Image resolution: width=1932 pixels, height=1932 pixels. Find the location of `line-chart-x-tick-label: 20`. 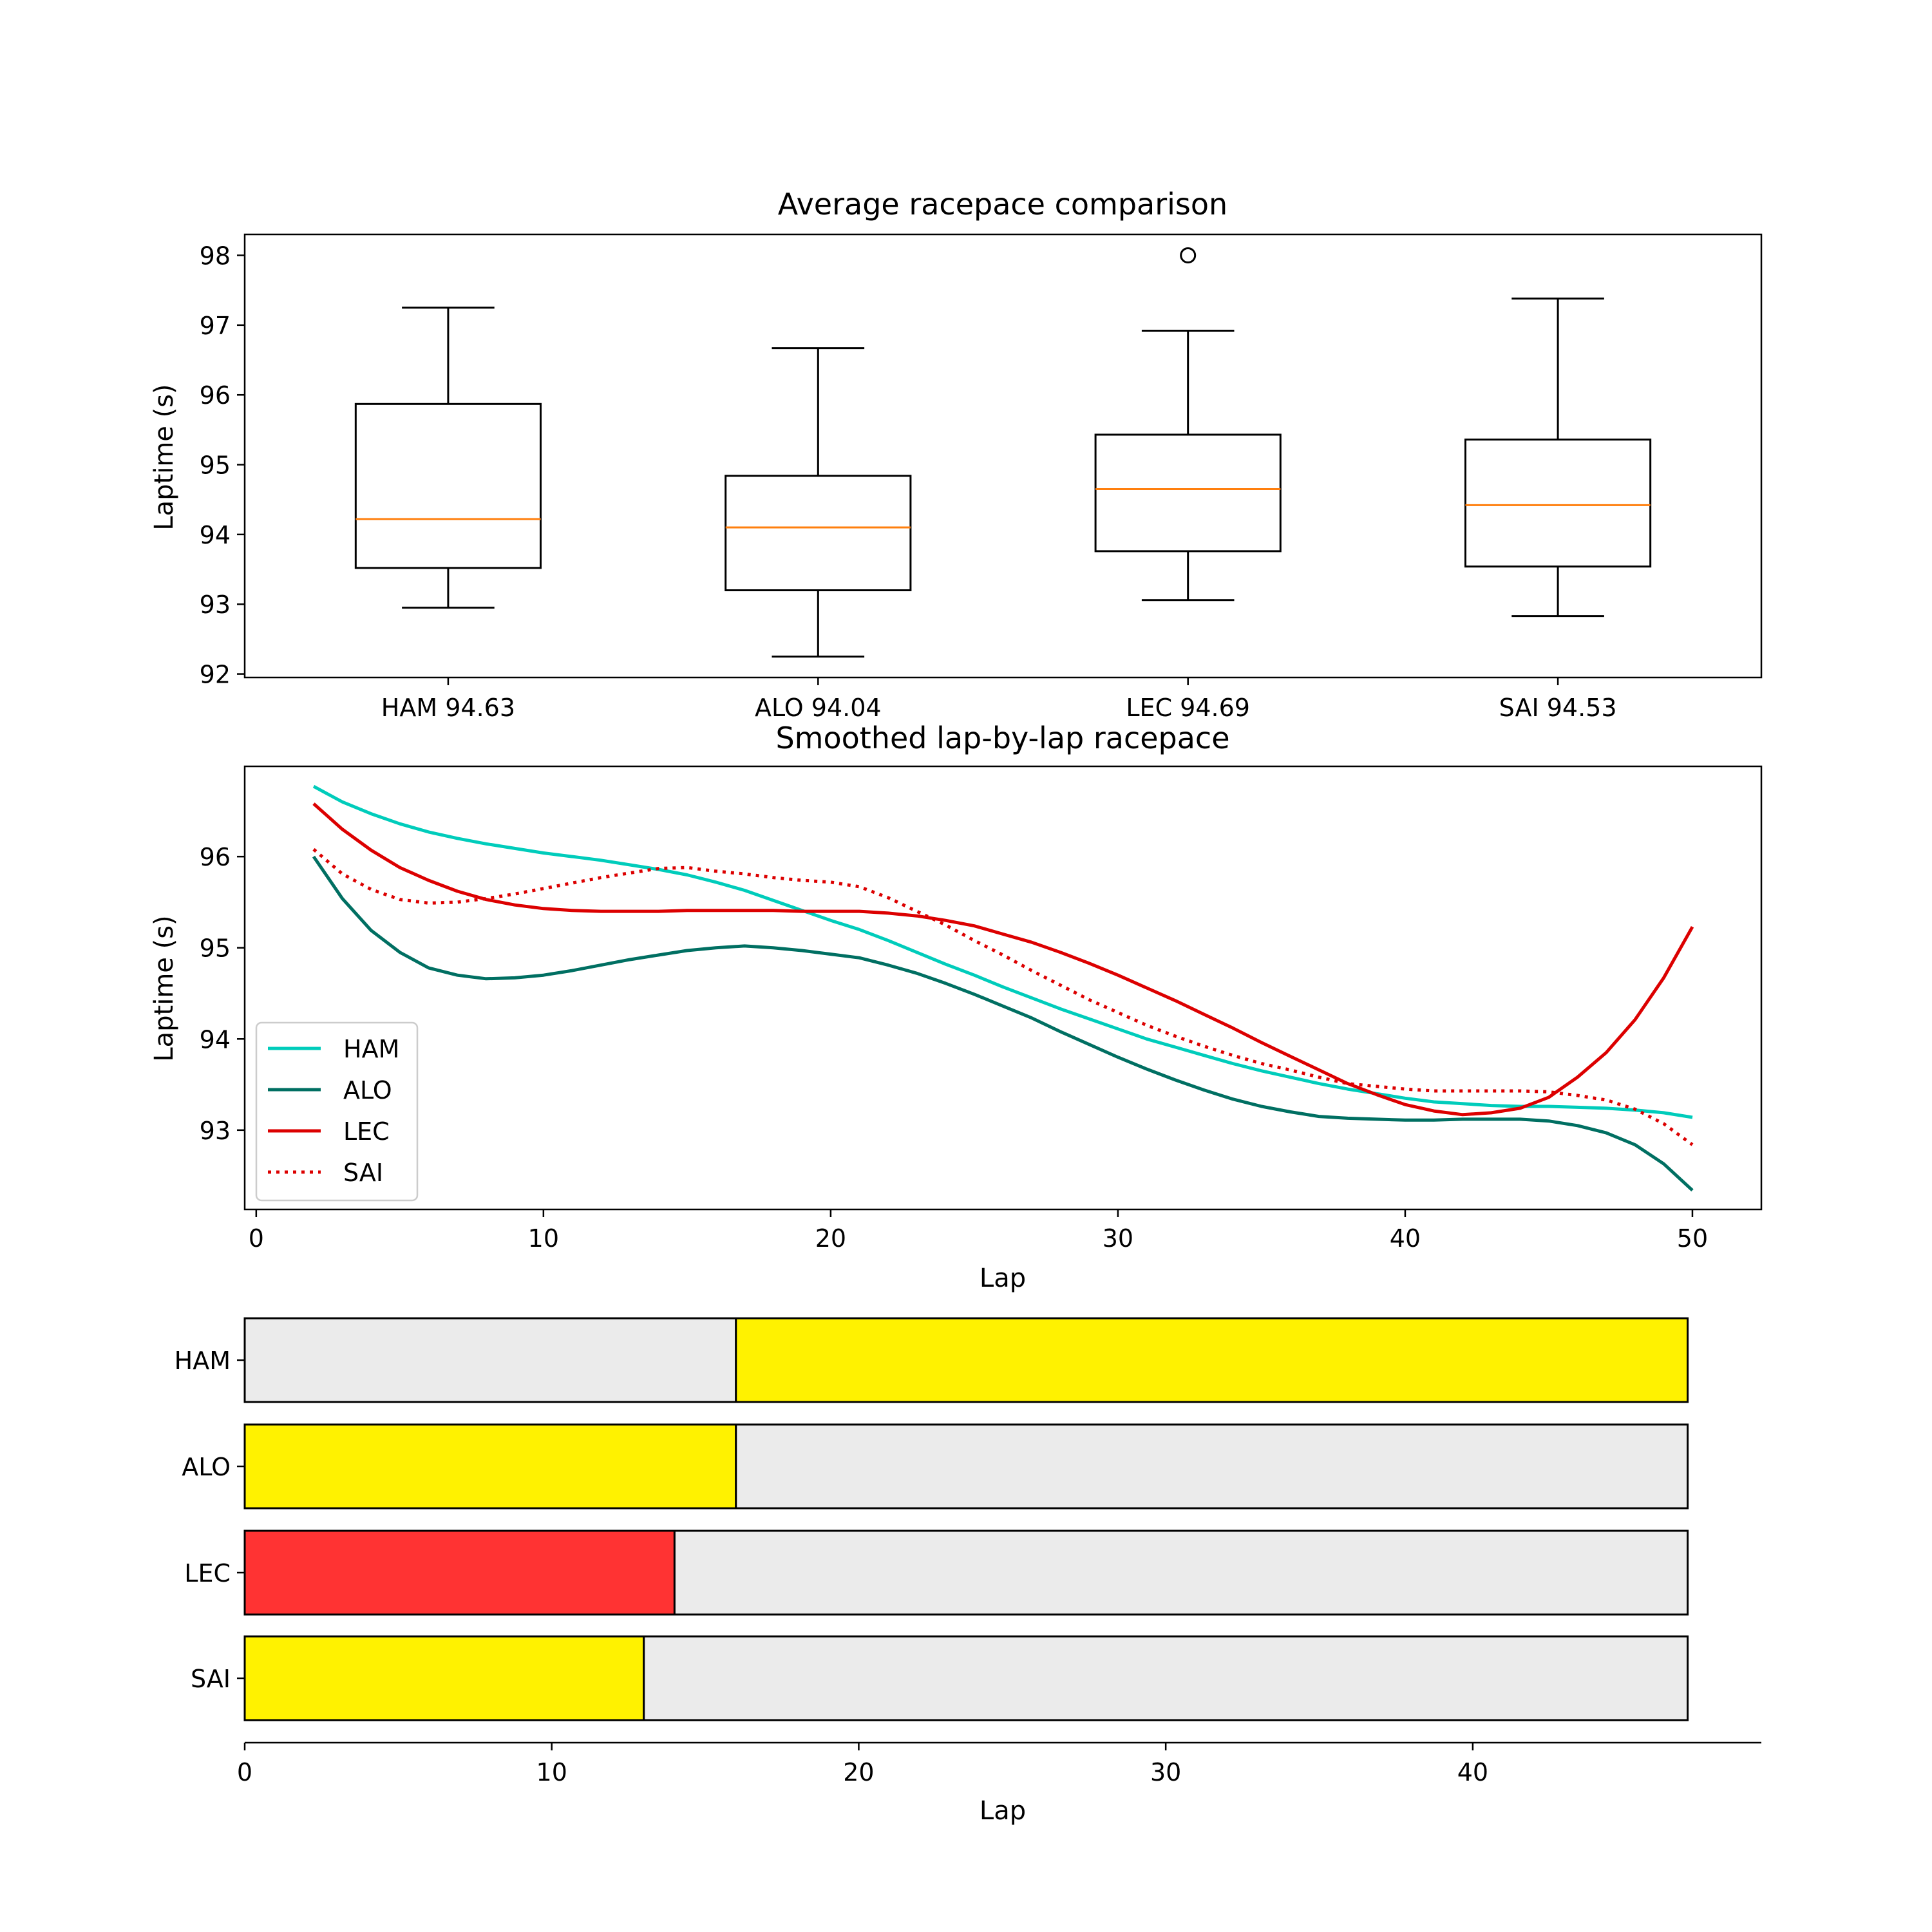

line-chart-x-tick-label: 20 is located at coordinates (830, 1238).